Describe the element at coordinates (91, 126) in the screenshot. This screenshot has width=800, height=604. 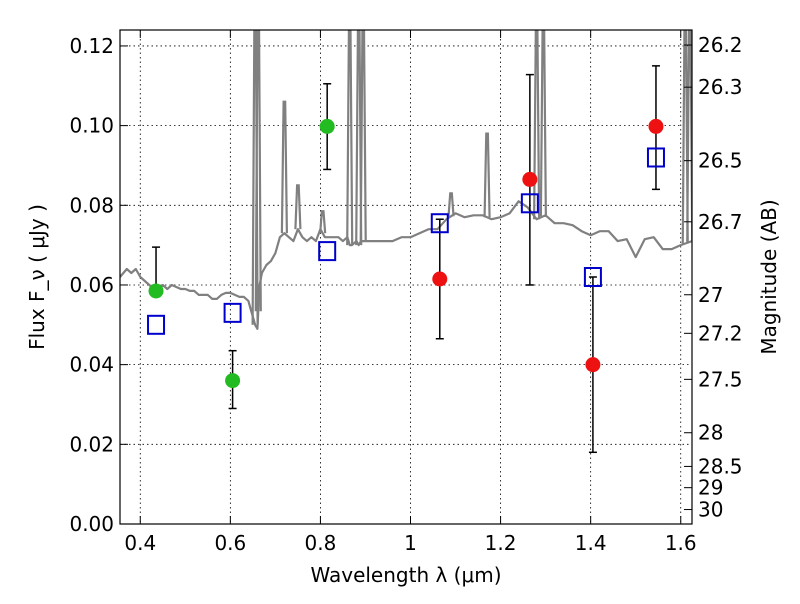
I see `y-tick-label: 0.10` at that location.